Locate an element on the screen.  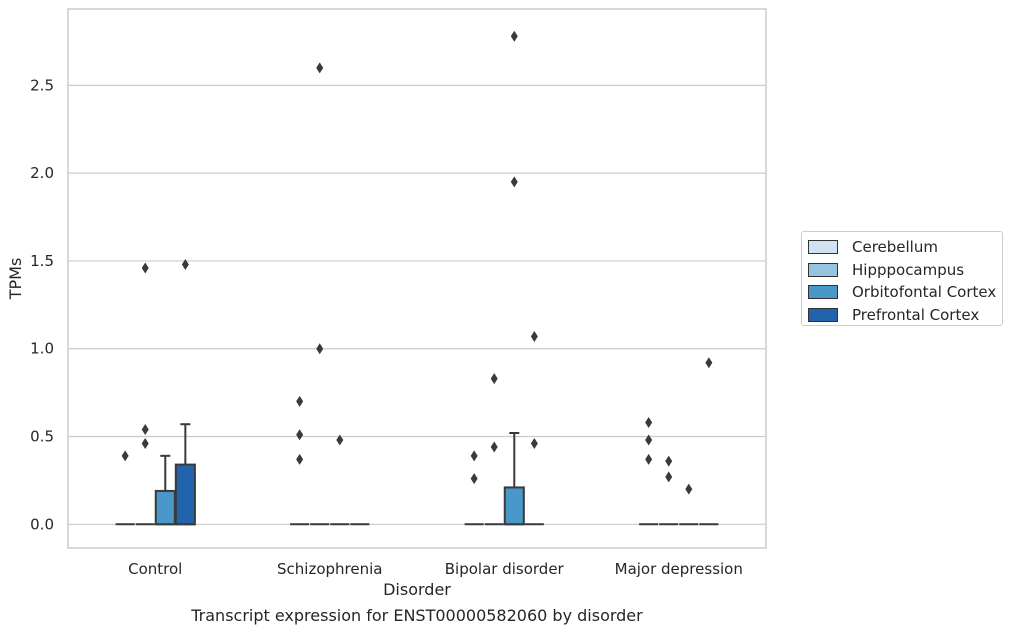
legend-label: Cerebellum is located at coordinates (895, 247).